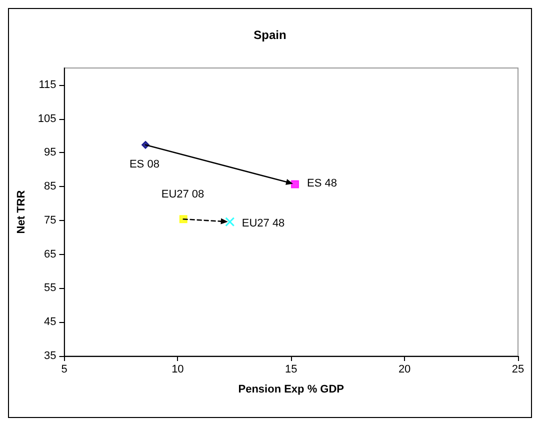 The image size is (540, 426). What do you see at coordinates (291, 370) in the screenshot?
I see `x-tick-label: 15` at bounding box center [291, 370].